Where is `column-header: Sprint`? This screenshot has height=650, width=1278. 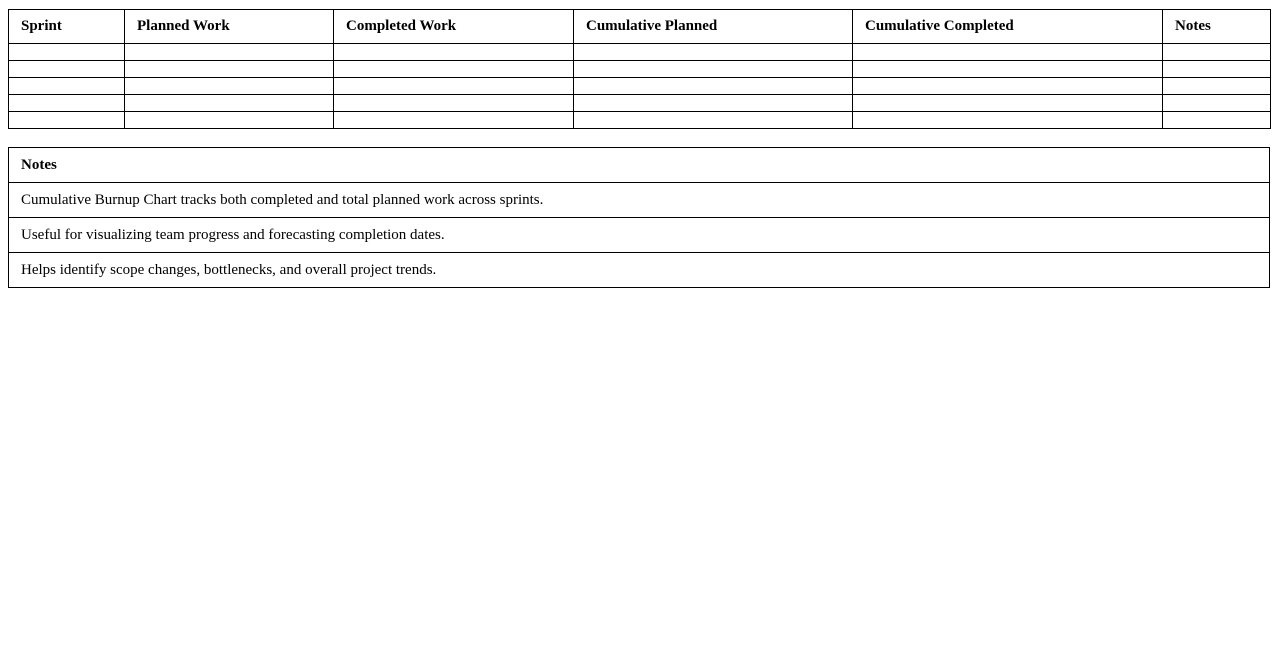 column-header: Sprint is located at coordinates (66, 26).